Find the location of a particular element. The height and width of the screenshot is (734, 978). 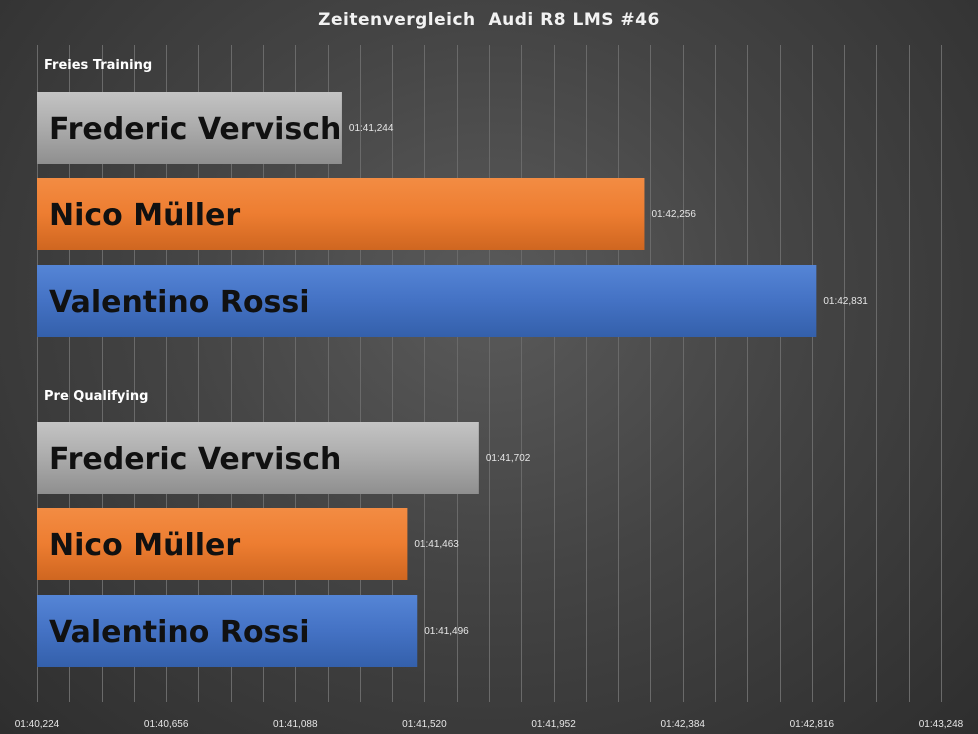

x-tick-label: 01:41,520 is located at coordinates (424, 724).